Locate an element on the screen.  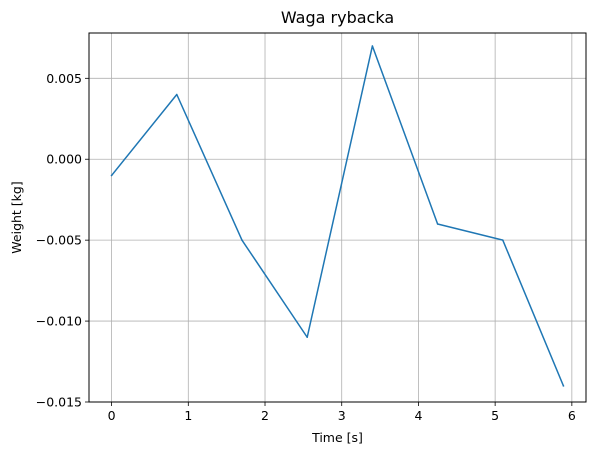
x-tick-label: 3 is located at coordinates (342, 415).